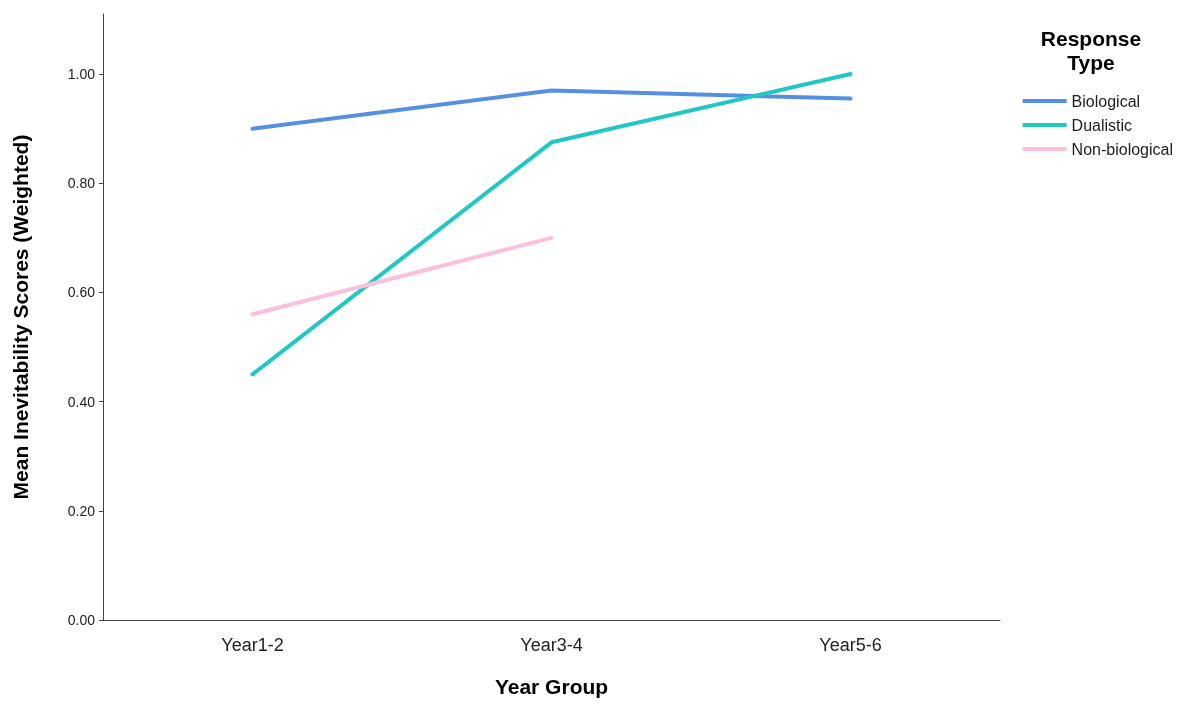 The image size is (1186, 706). Describe the element at coordinates (1106, 101) in the screenshot. I see `legend-label: Biological` at that location.